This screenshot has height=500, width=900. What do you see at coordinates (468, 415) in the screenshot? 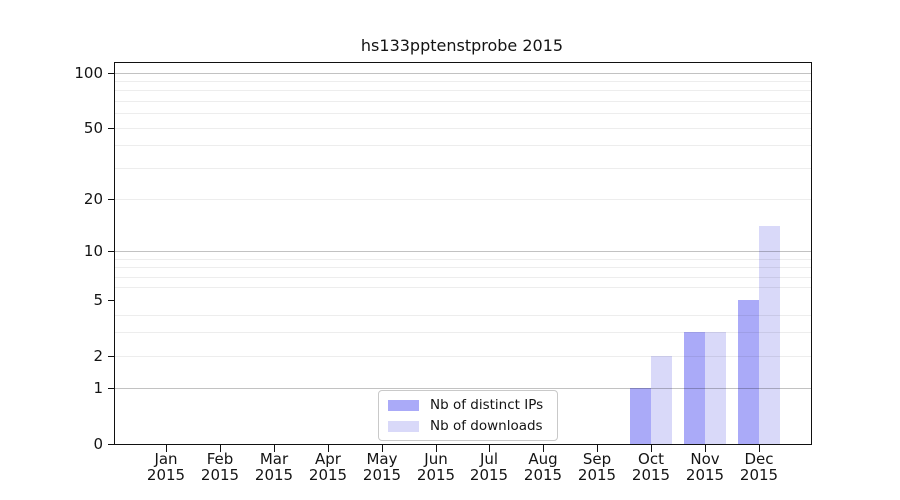
I see `legend: Nb of distinct IPs Nb of downloads` at bounding box center [468, 415].